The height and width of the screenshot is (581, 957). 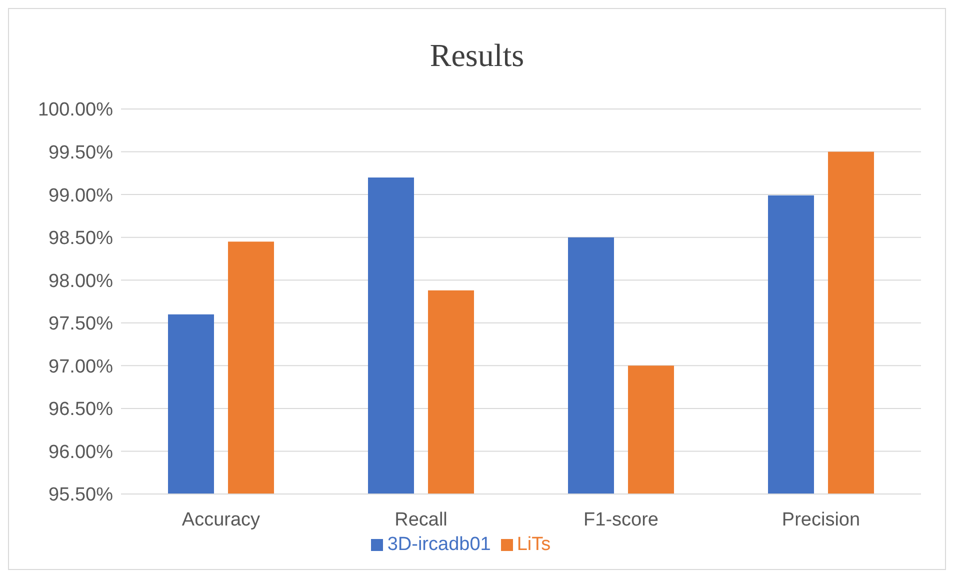 I want to click on x-tick-label: Recall, so click(x=421, y=519).